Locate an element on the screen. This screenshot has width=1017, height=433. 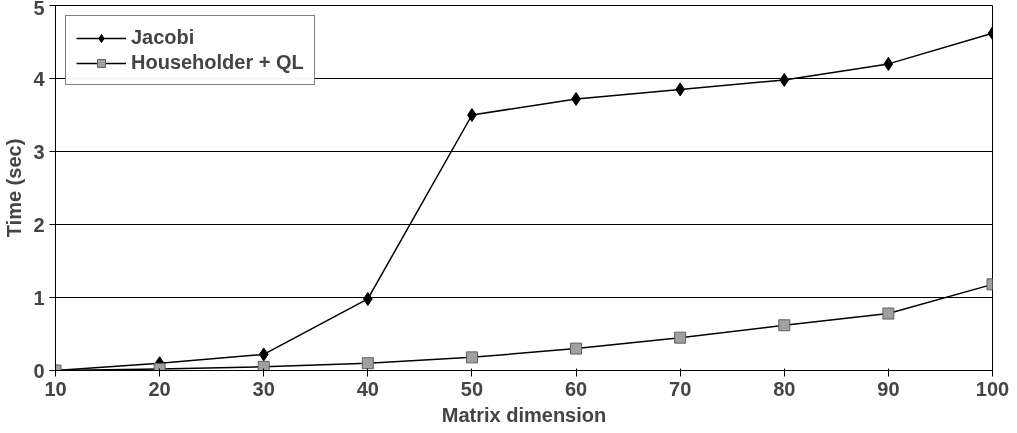
x-tick-label: 50 is located at coordinates (472, 388).